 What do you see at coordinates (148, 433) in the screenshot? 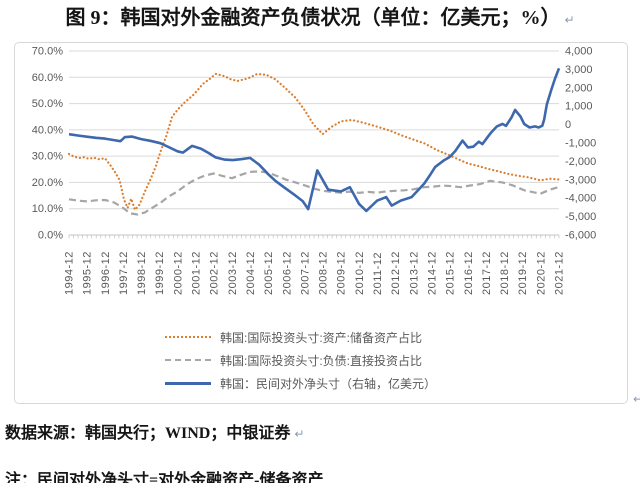
I see `data-source-text: 数据来源：韩国央行；WIND；中银证券` at bounding box center [148, 433].